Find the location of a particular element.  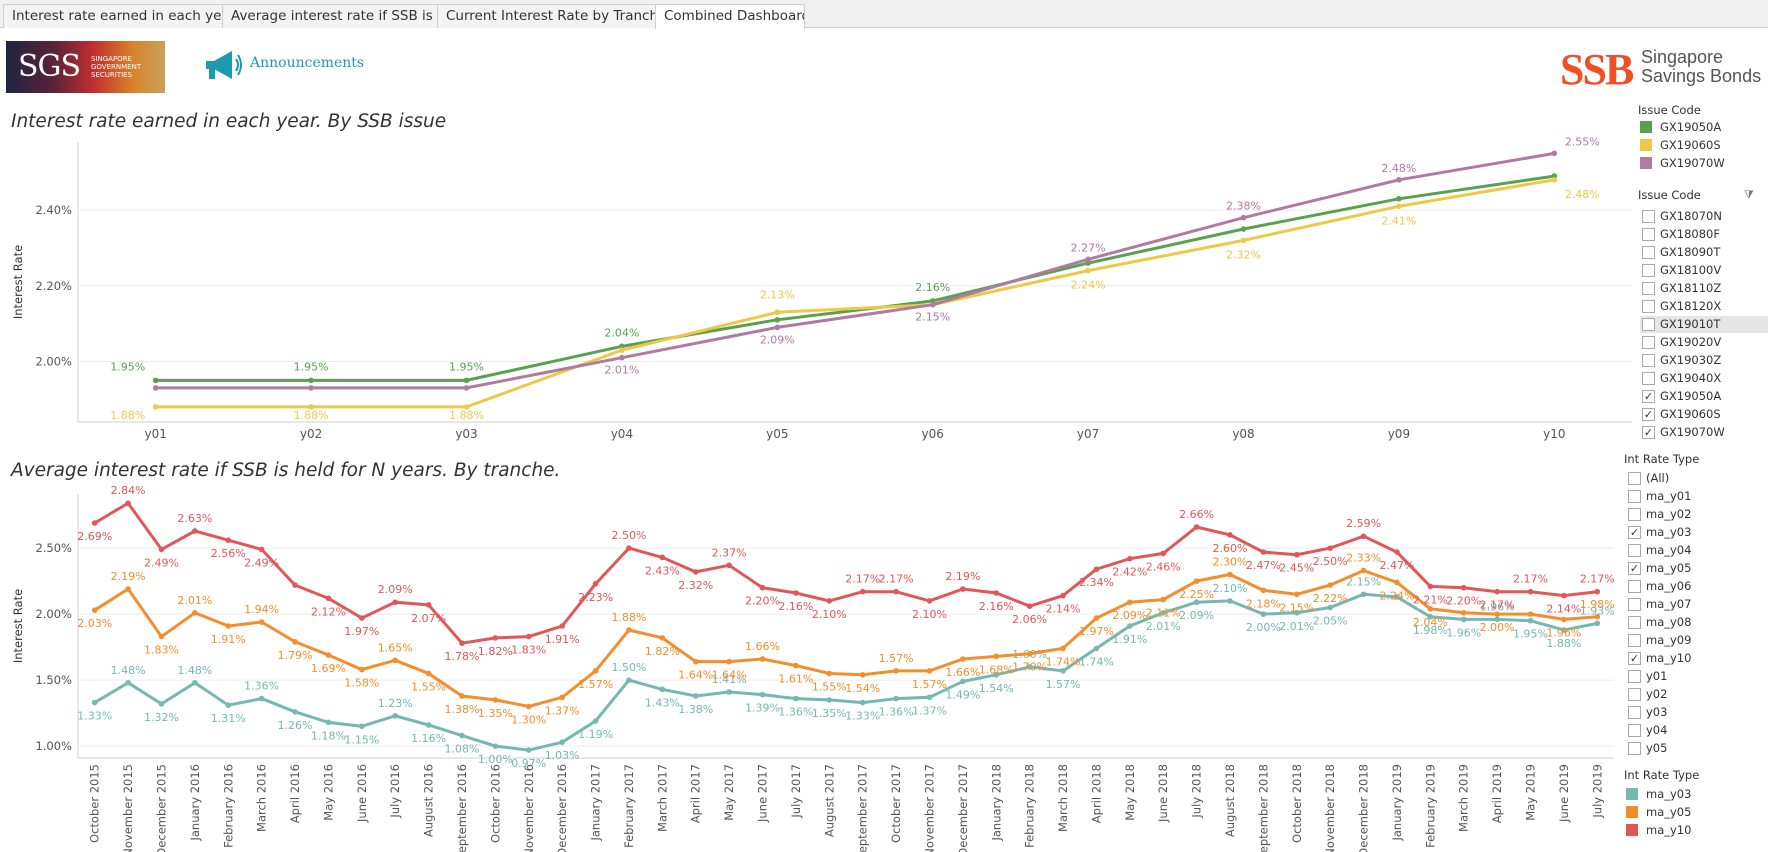

sgs-banner-logo: SGS SINGAPORE GOVERNMENT SECURITIES is located at coordinates (85, 67).